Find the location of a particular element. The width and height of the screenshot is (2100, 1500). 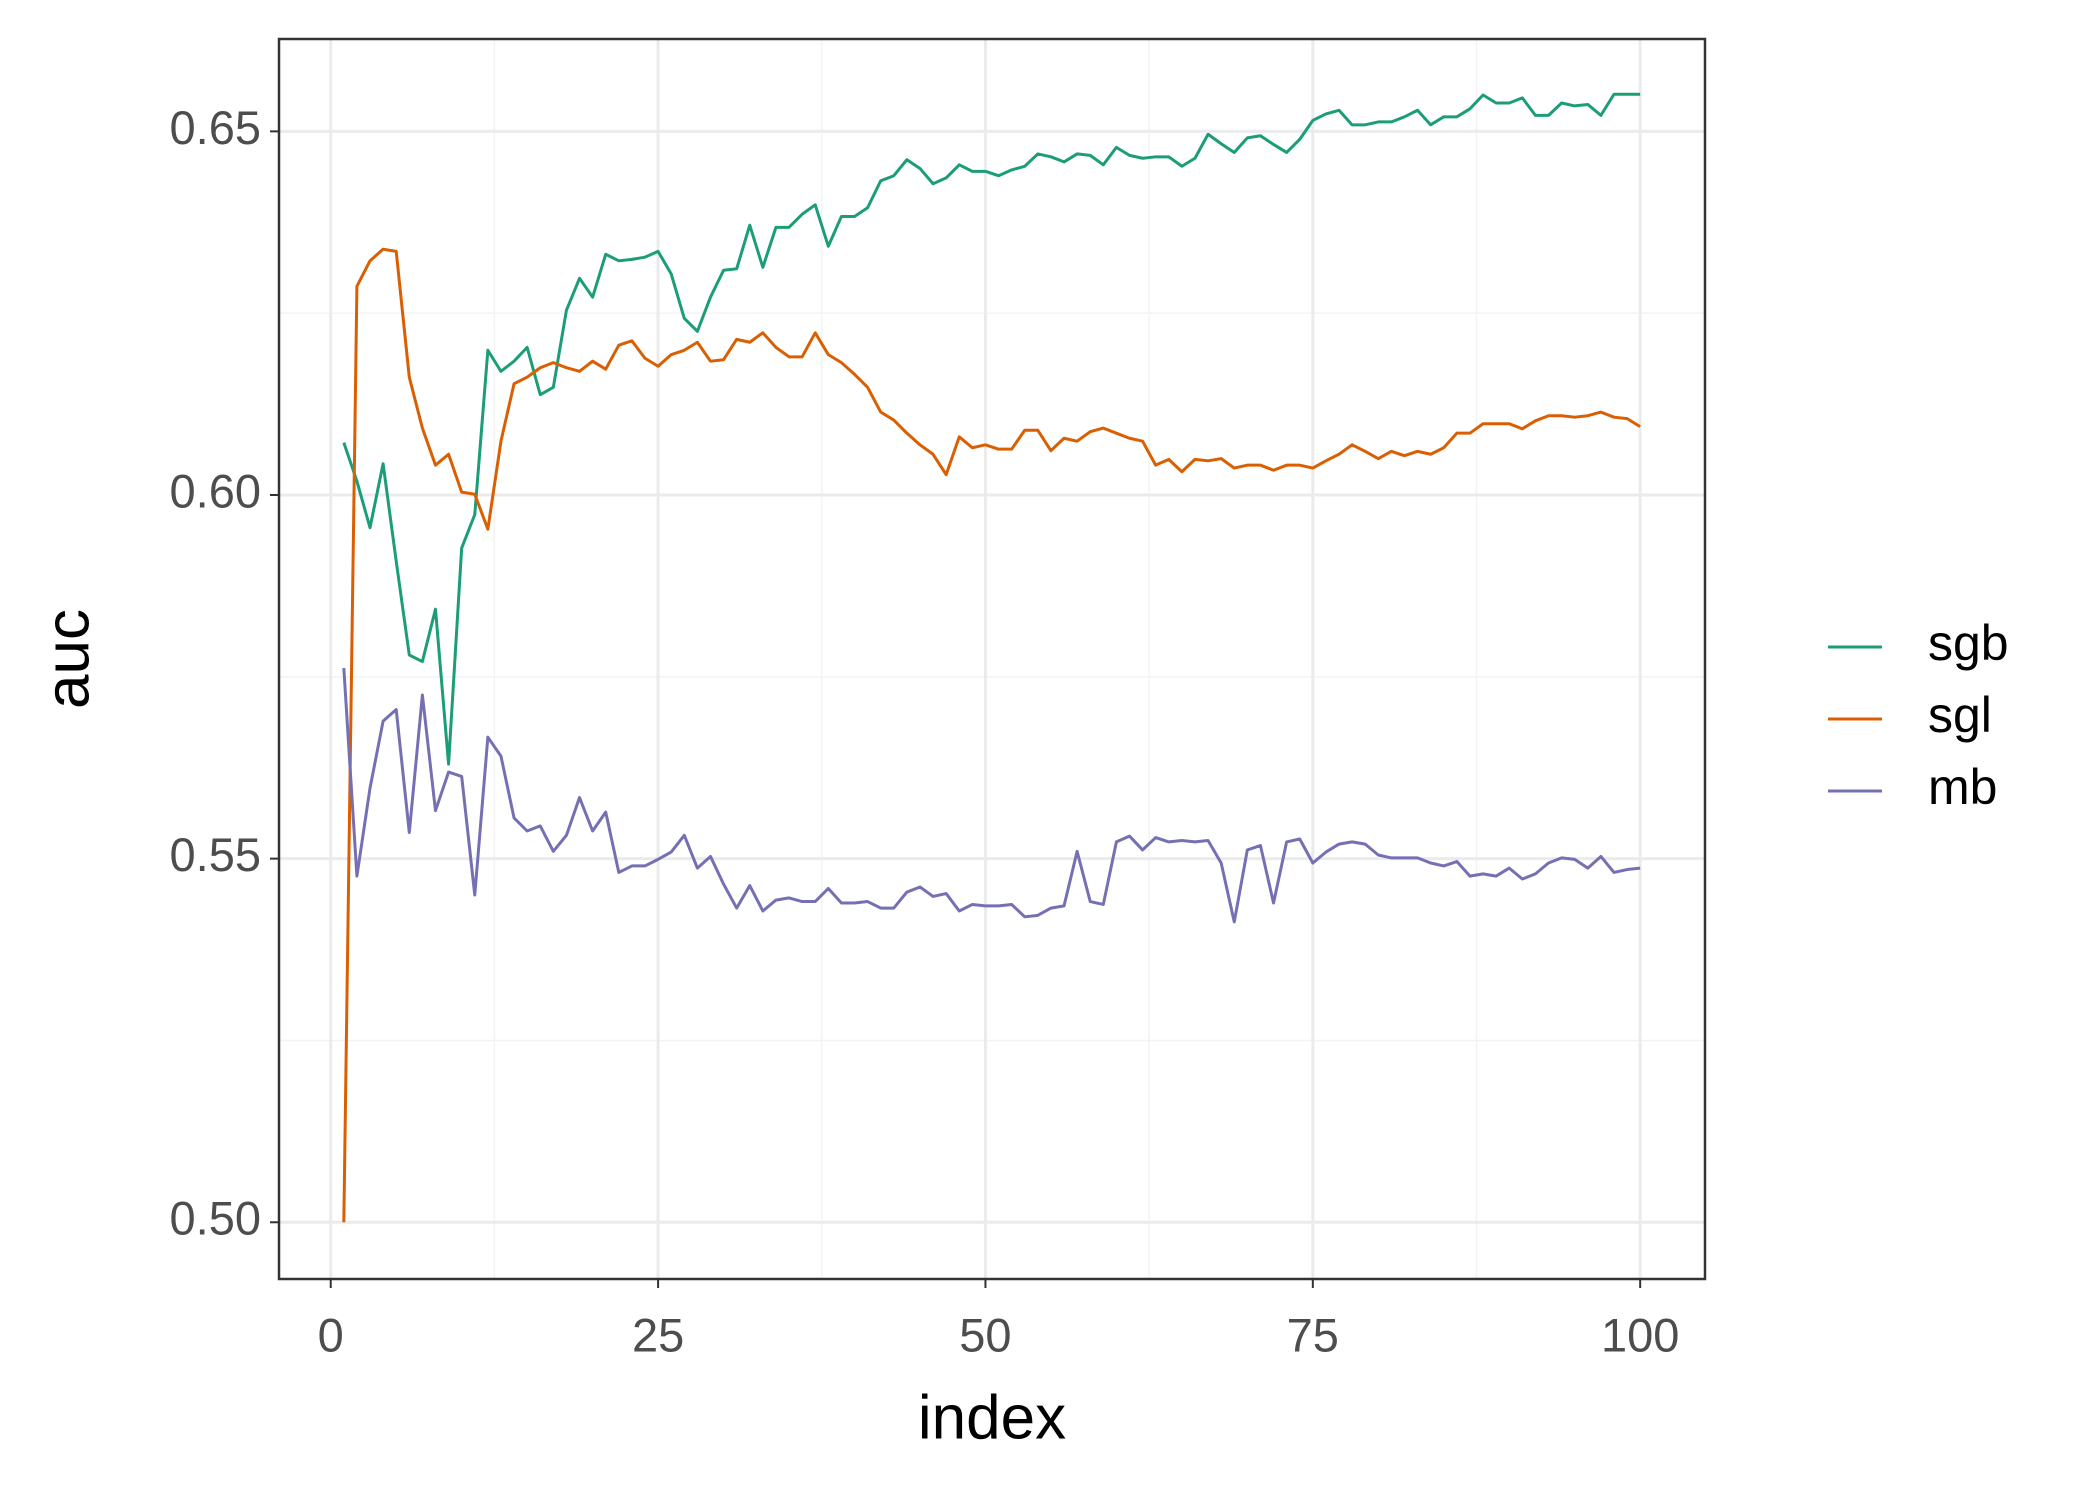

x-tick-label: 75 is located at coordinates (1313, 1334).